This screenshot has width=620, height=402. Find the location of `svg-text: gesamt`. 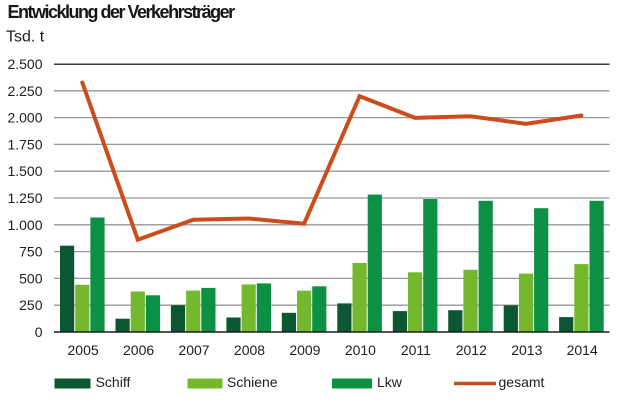

svg-text: gesamt is located at coordinates (522, 382).